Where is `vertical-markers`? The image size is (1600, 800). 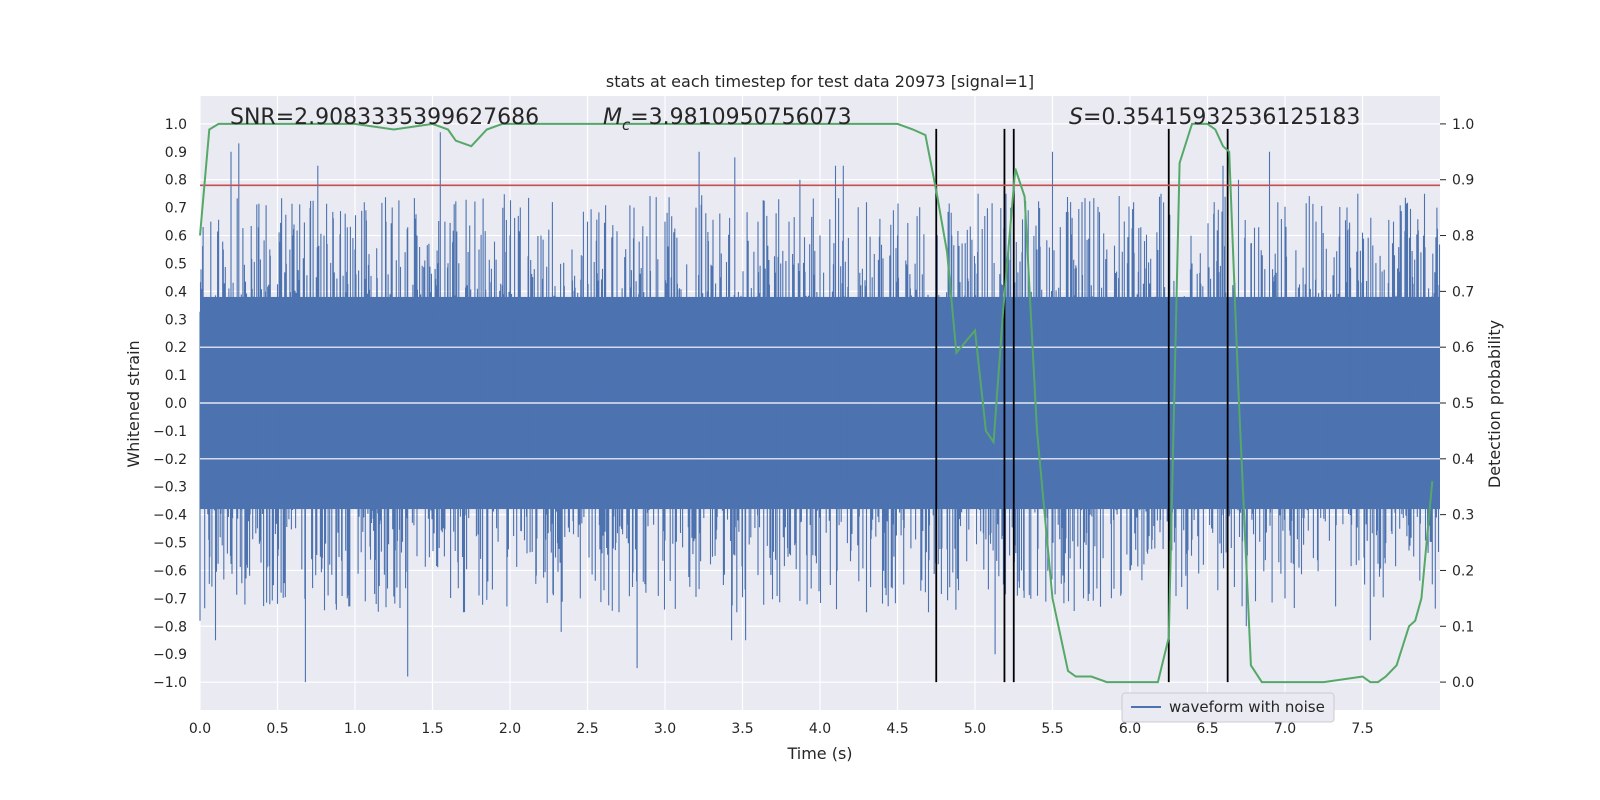
vertical-markers is located at coordinates (1082, 405).